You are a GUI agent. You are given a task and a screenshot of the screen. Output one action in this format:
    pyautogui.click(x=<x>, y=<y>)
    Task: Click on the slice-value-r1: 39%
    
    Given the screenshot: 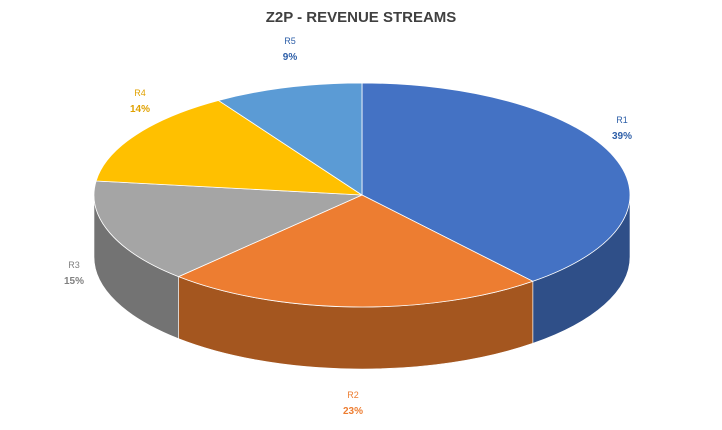 What is the action you would take?
    pyautogui.click(x=622, y=136)
    